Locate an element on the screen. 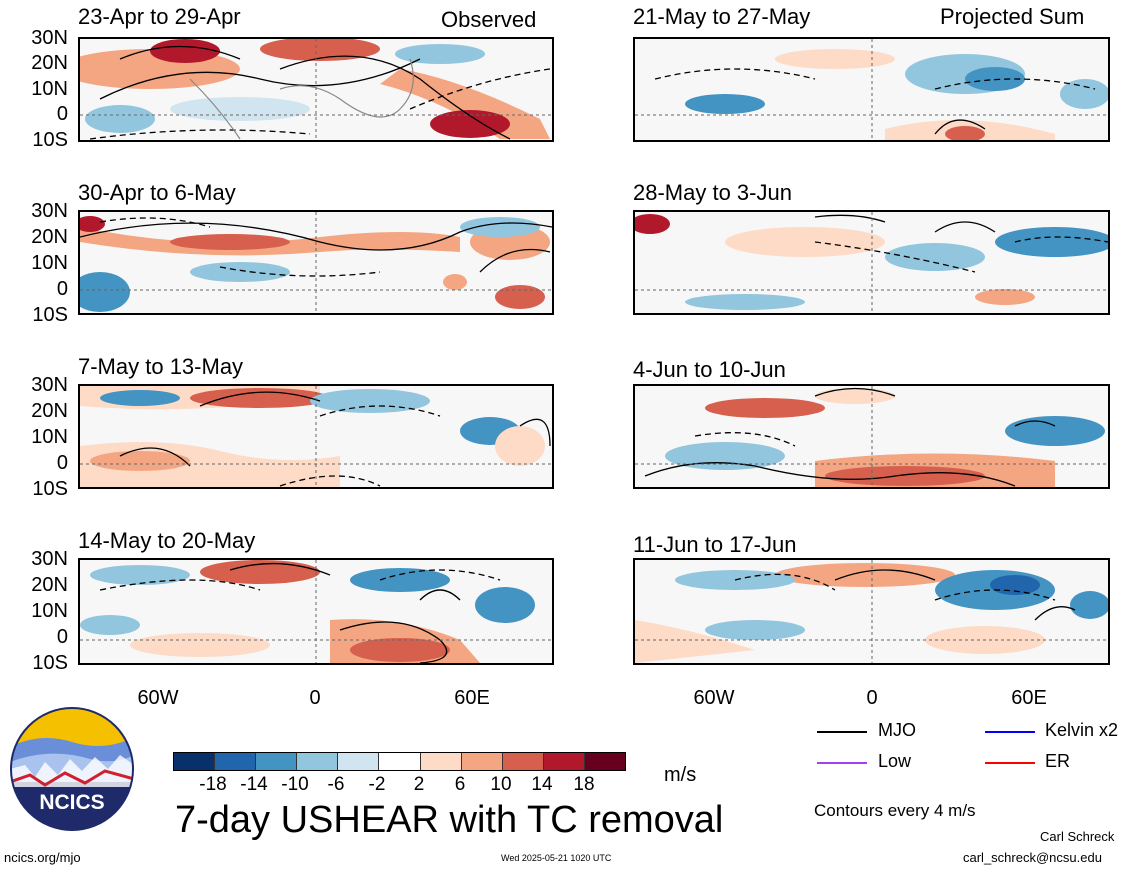 The image size is (1135, 872). observed-header: Observed is located at coordinates (489, 19).